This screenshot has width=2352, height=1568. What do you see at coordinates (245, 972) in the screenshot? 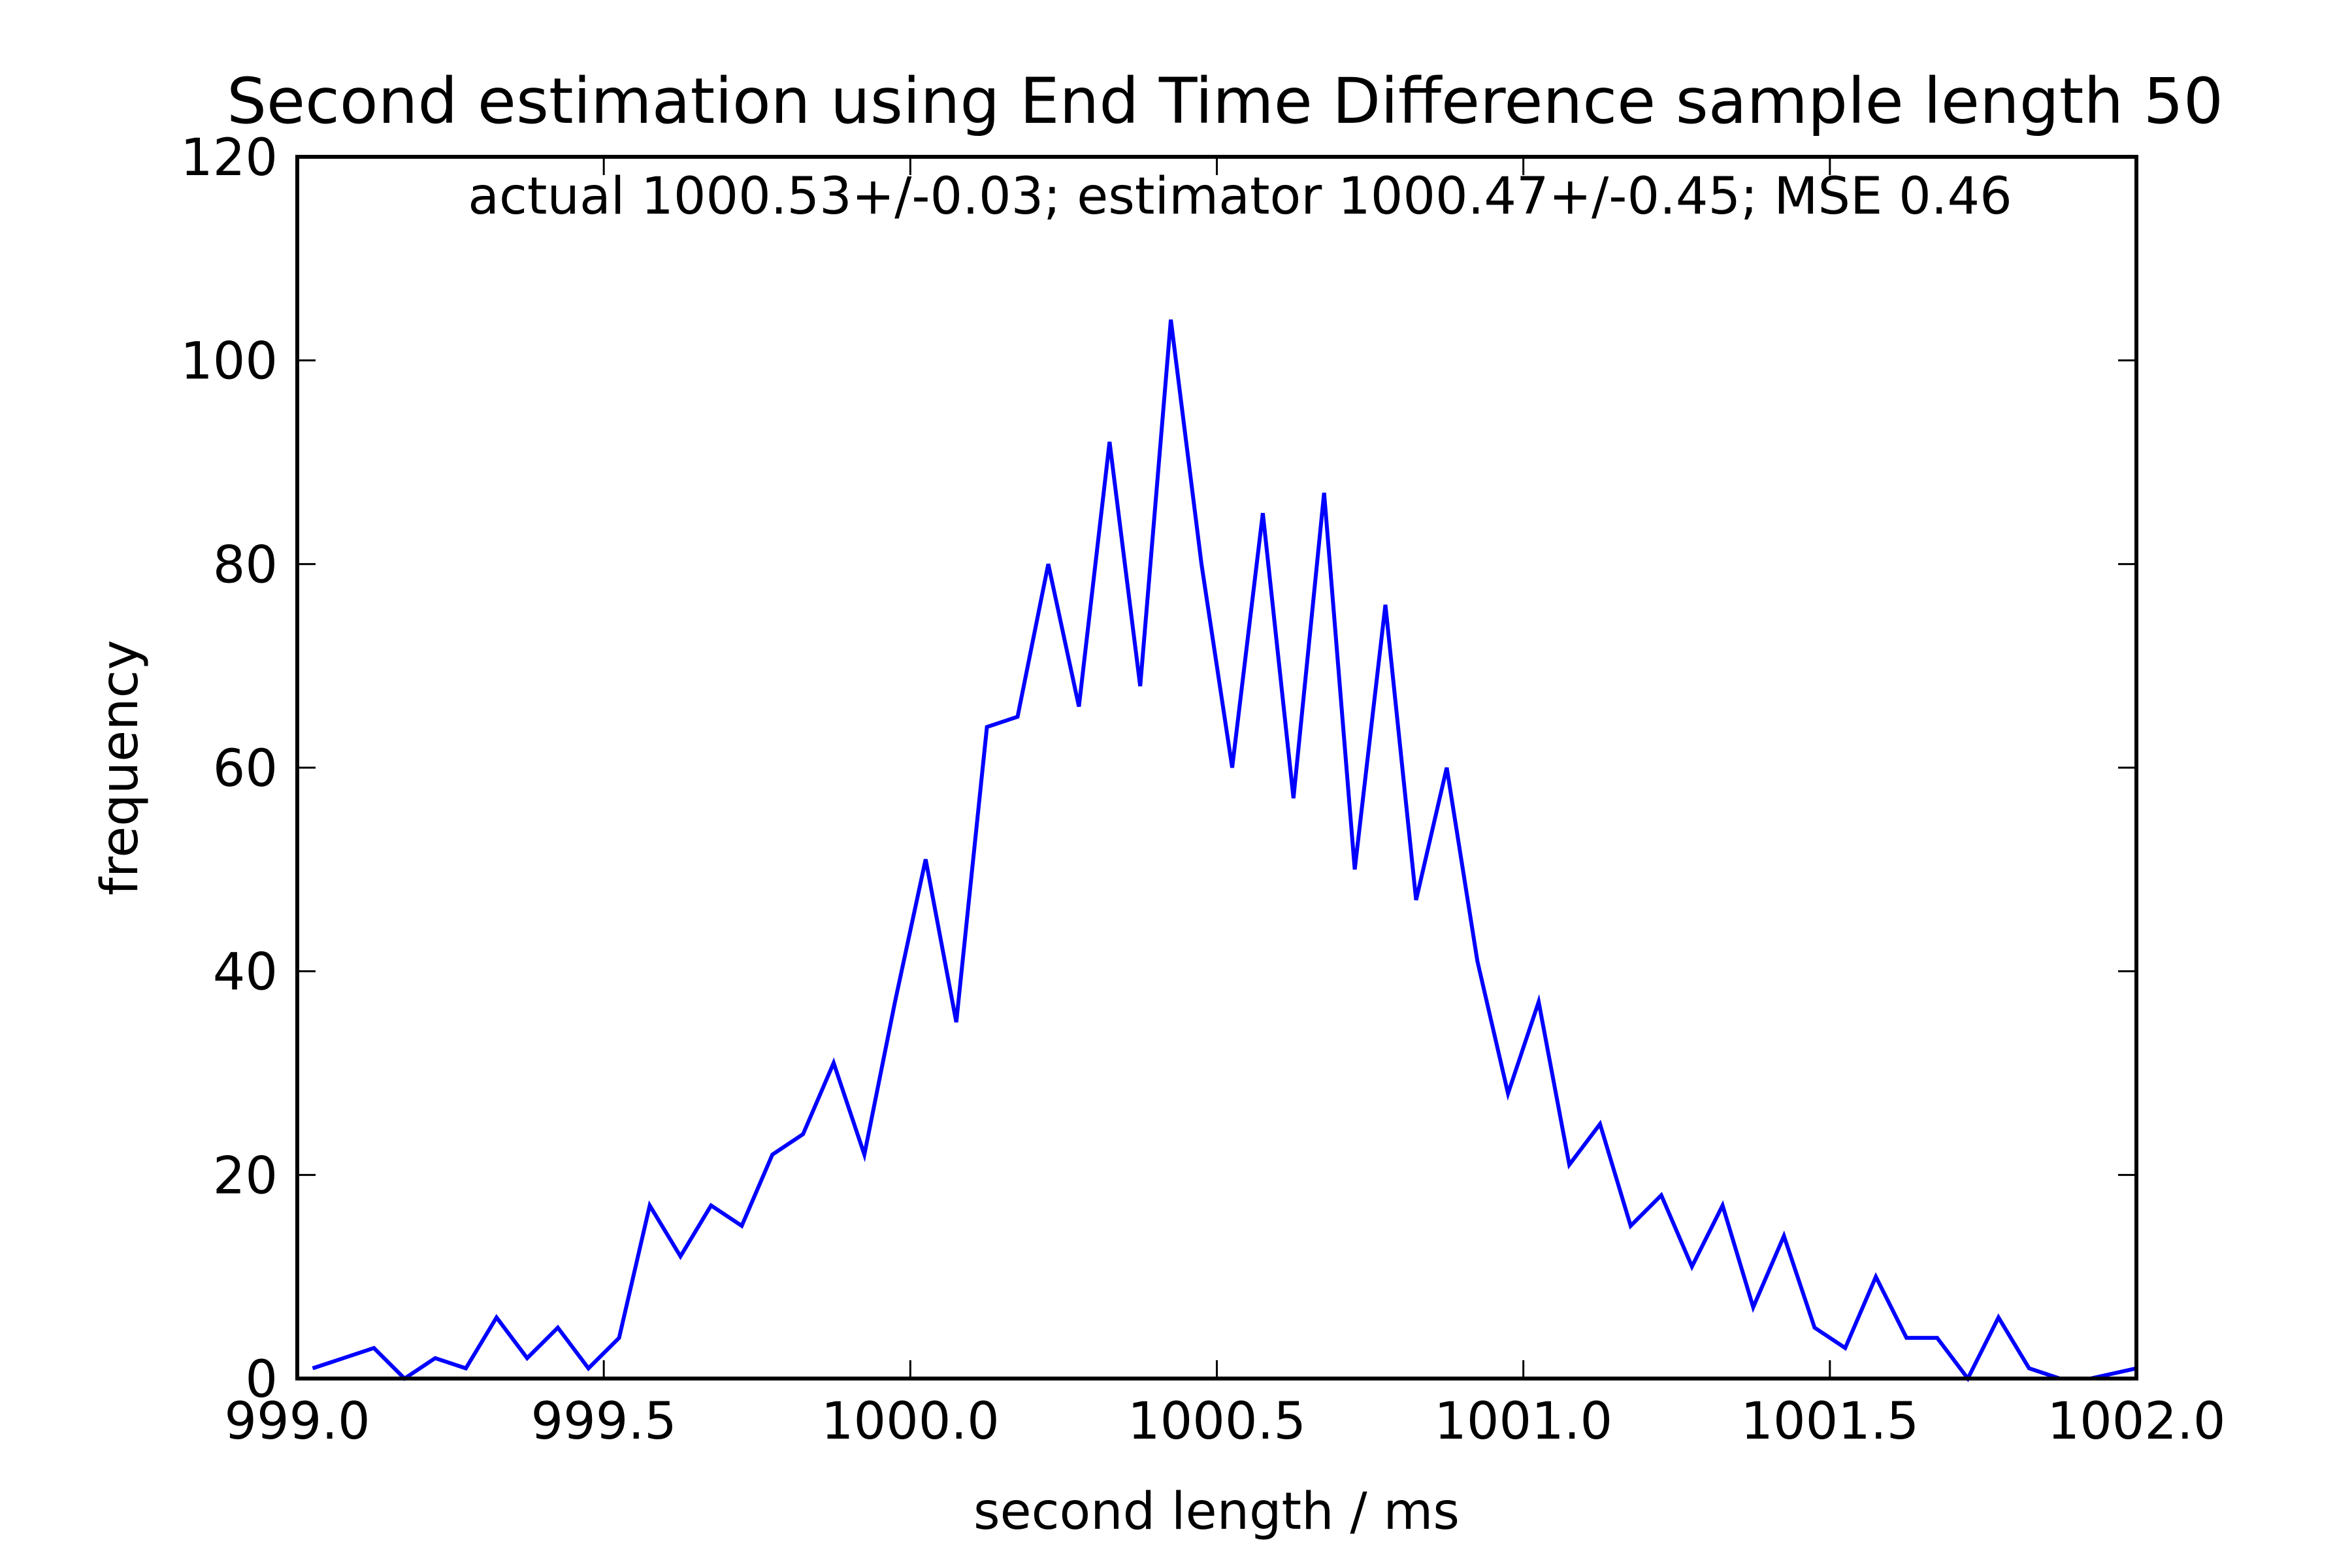
I see `y-tick-label: 40` at bounding box center [245, 972].